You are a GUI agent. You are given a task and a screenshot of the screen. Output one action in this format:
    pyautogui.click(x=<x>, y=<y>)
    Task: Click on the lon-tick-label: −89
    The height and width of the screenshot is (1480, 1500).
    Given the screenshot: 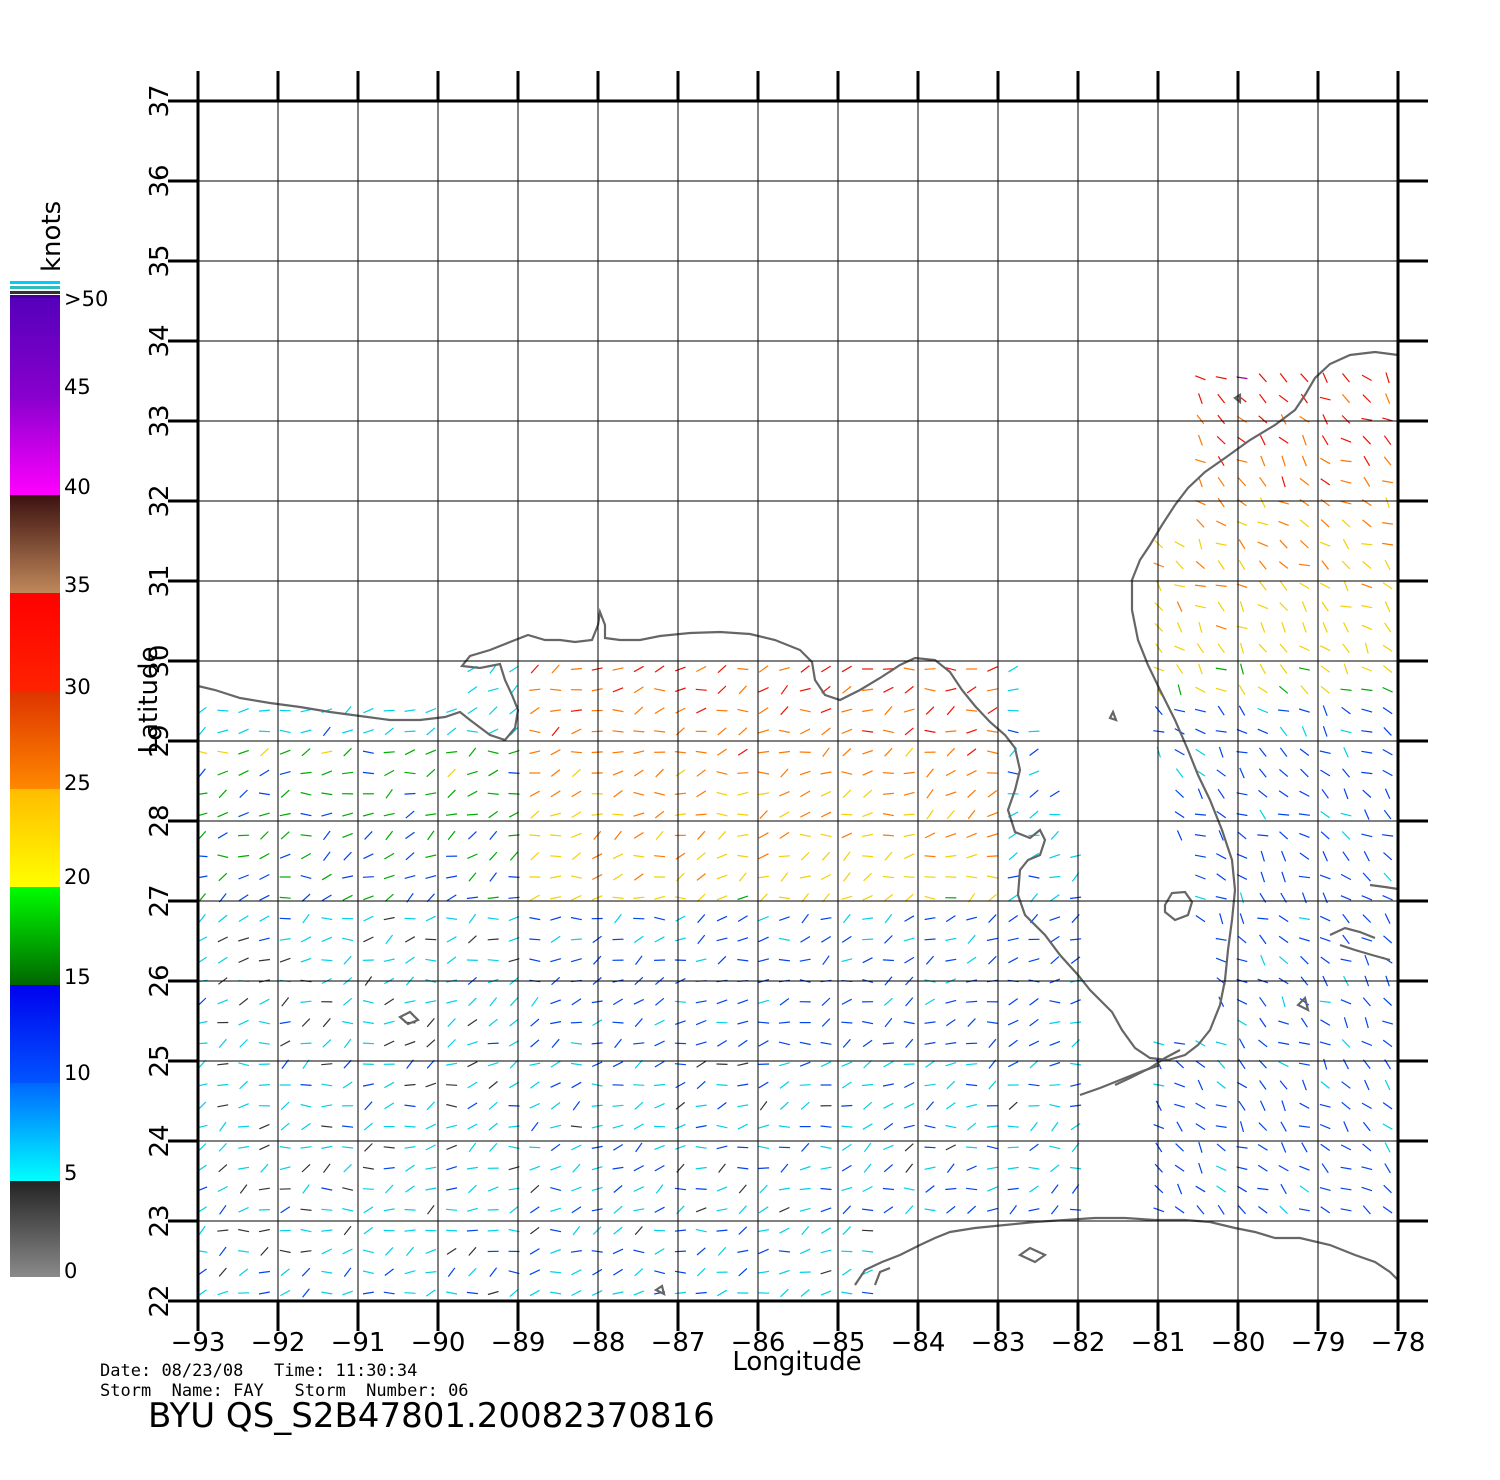 What is the action you would take?
    pyautogui.click(x=518, y=1343)
    